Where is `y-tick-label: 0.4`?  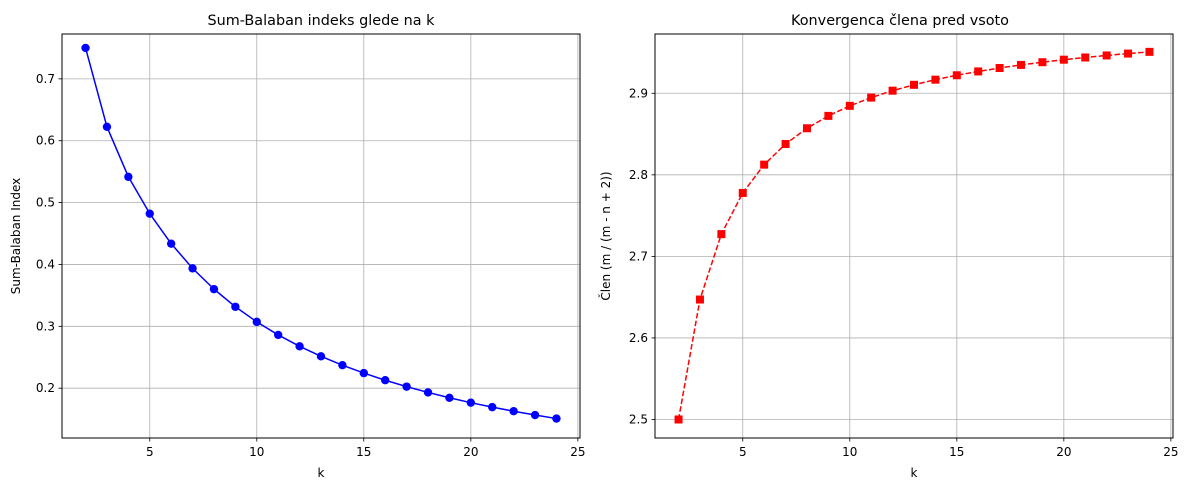
y-tick-label: 0.4 is located at coordinates (45, 264).